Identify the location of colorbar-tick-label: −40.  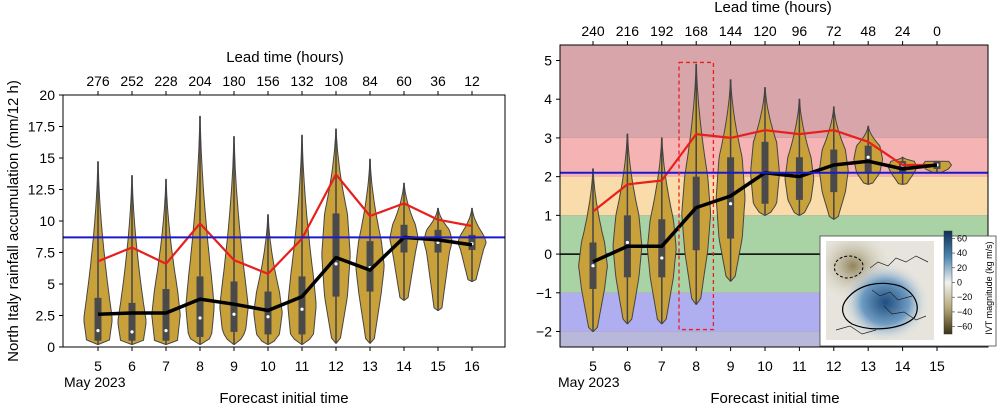
(964, 312).